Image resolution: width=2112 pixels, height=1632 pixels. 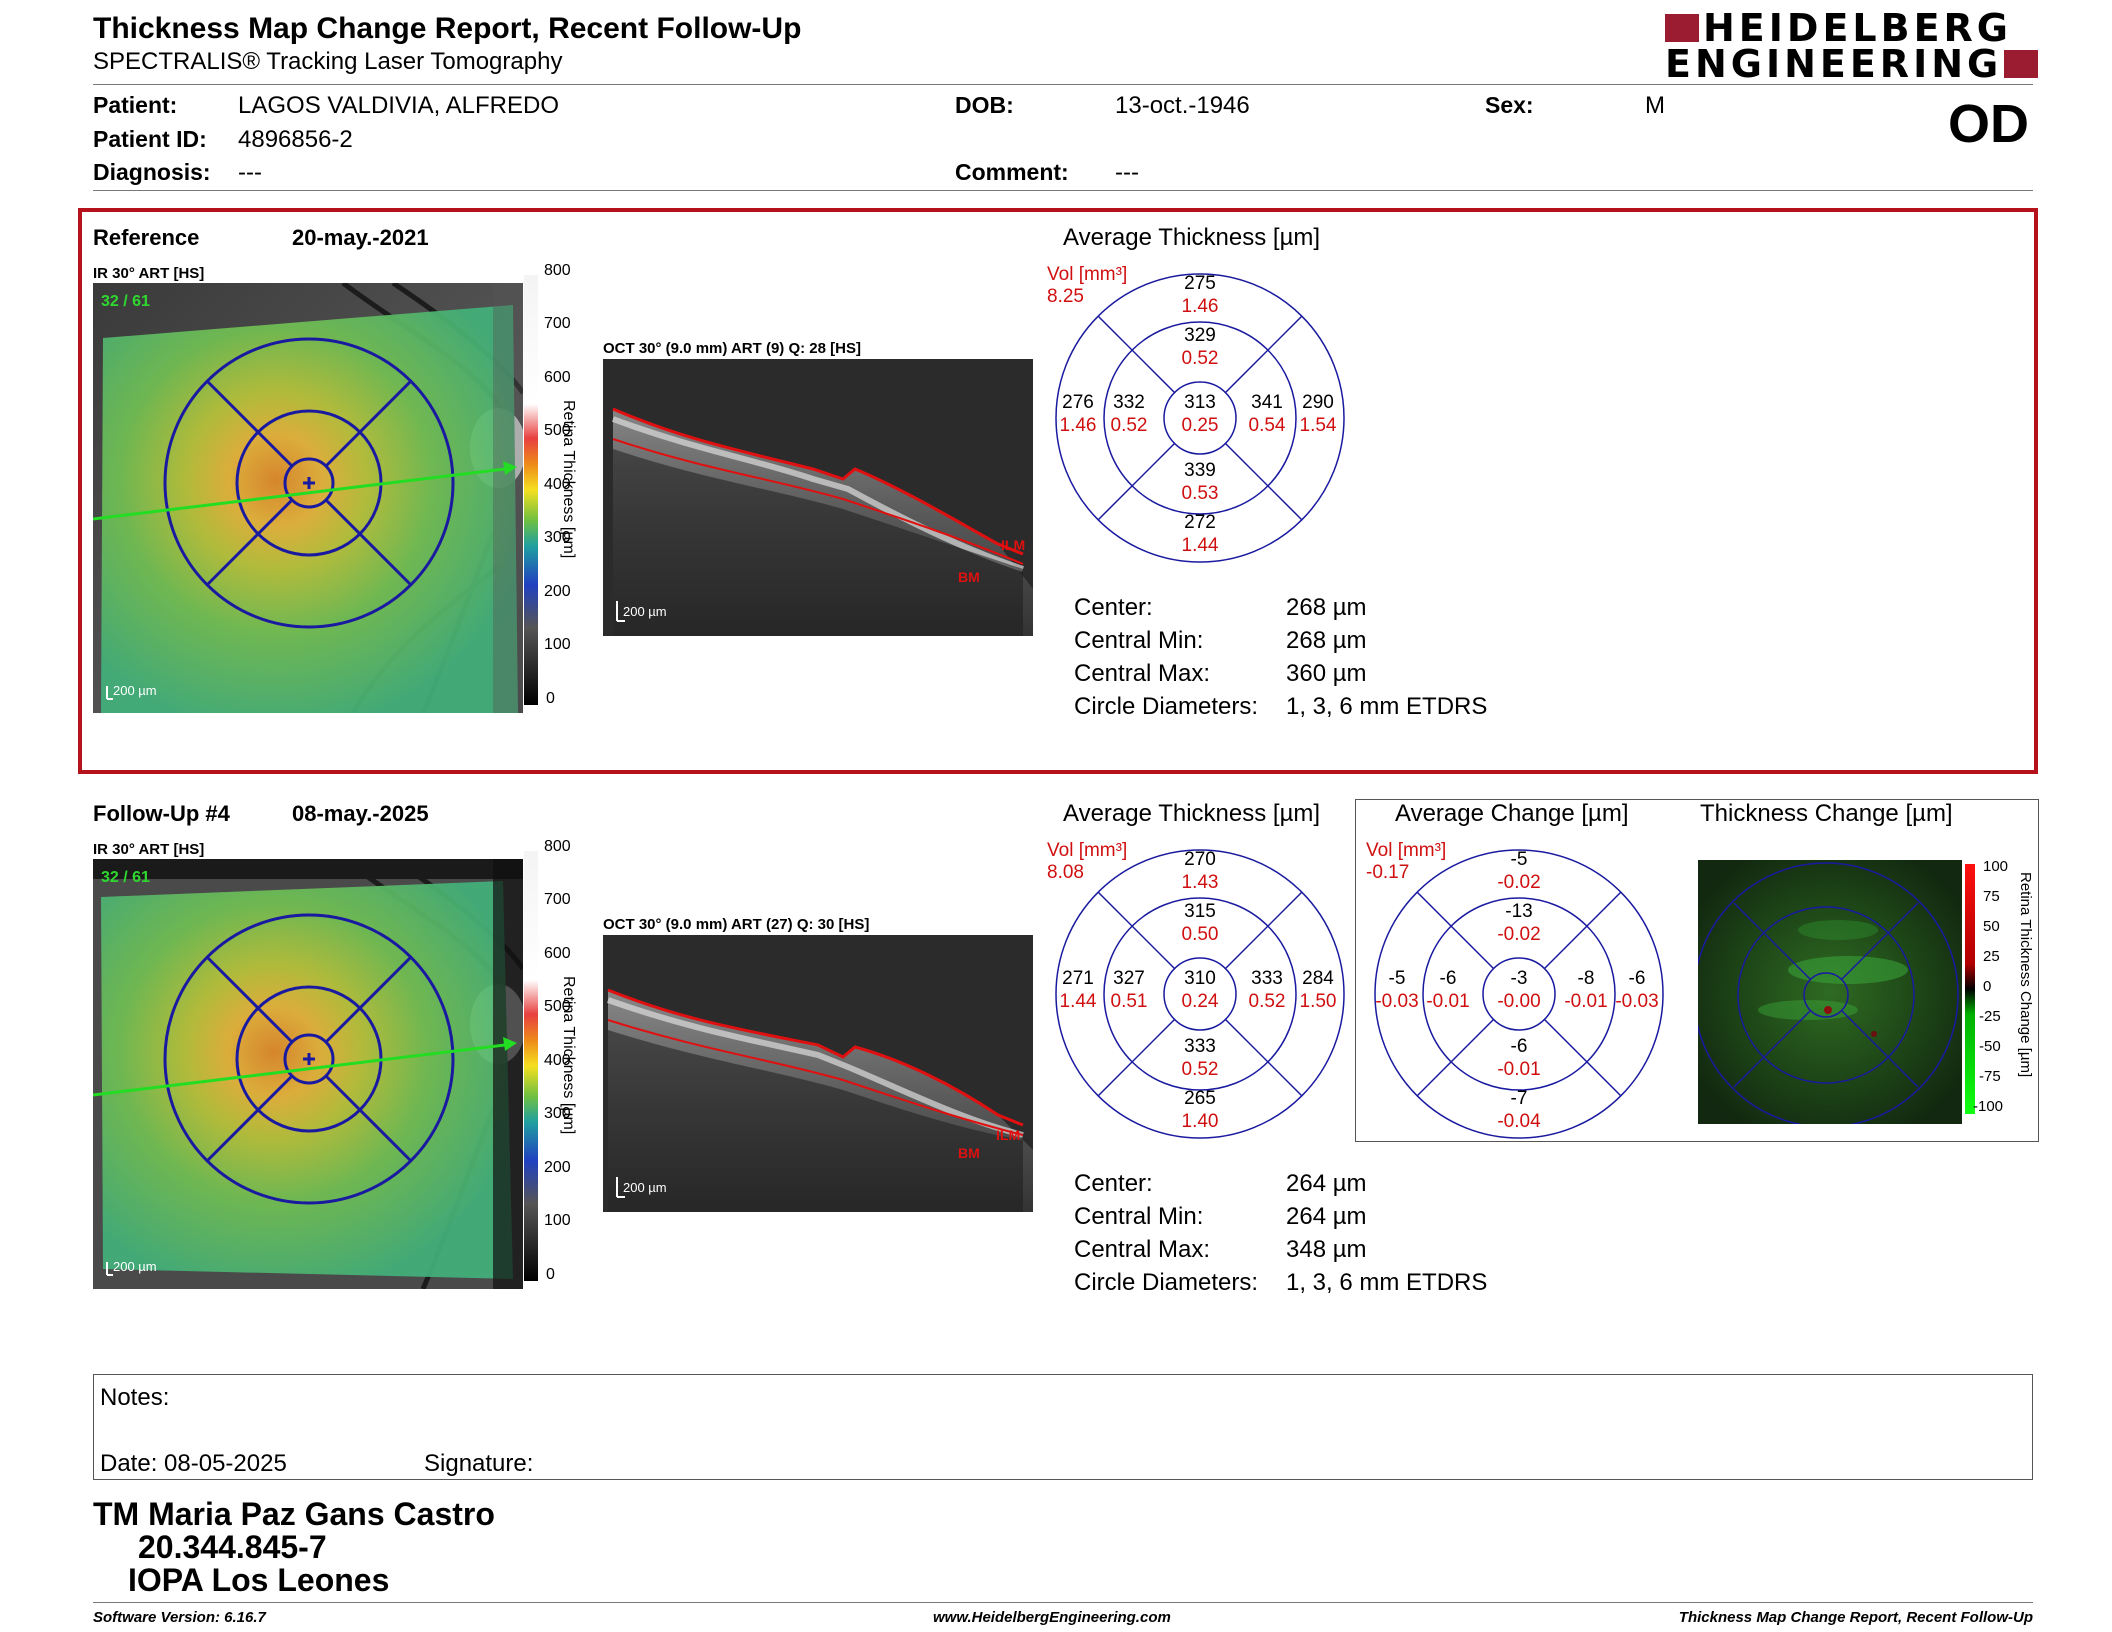 I want to click on reference-inner-nas-value: 341 0.54, so click(x=1267, y=414).